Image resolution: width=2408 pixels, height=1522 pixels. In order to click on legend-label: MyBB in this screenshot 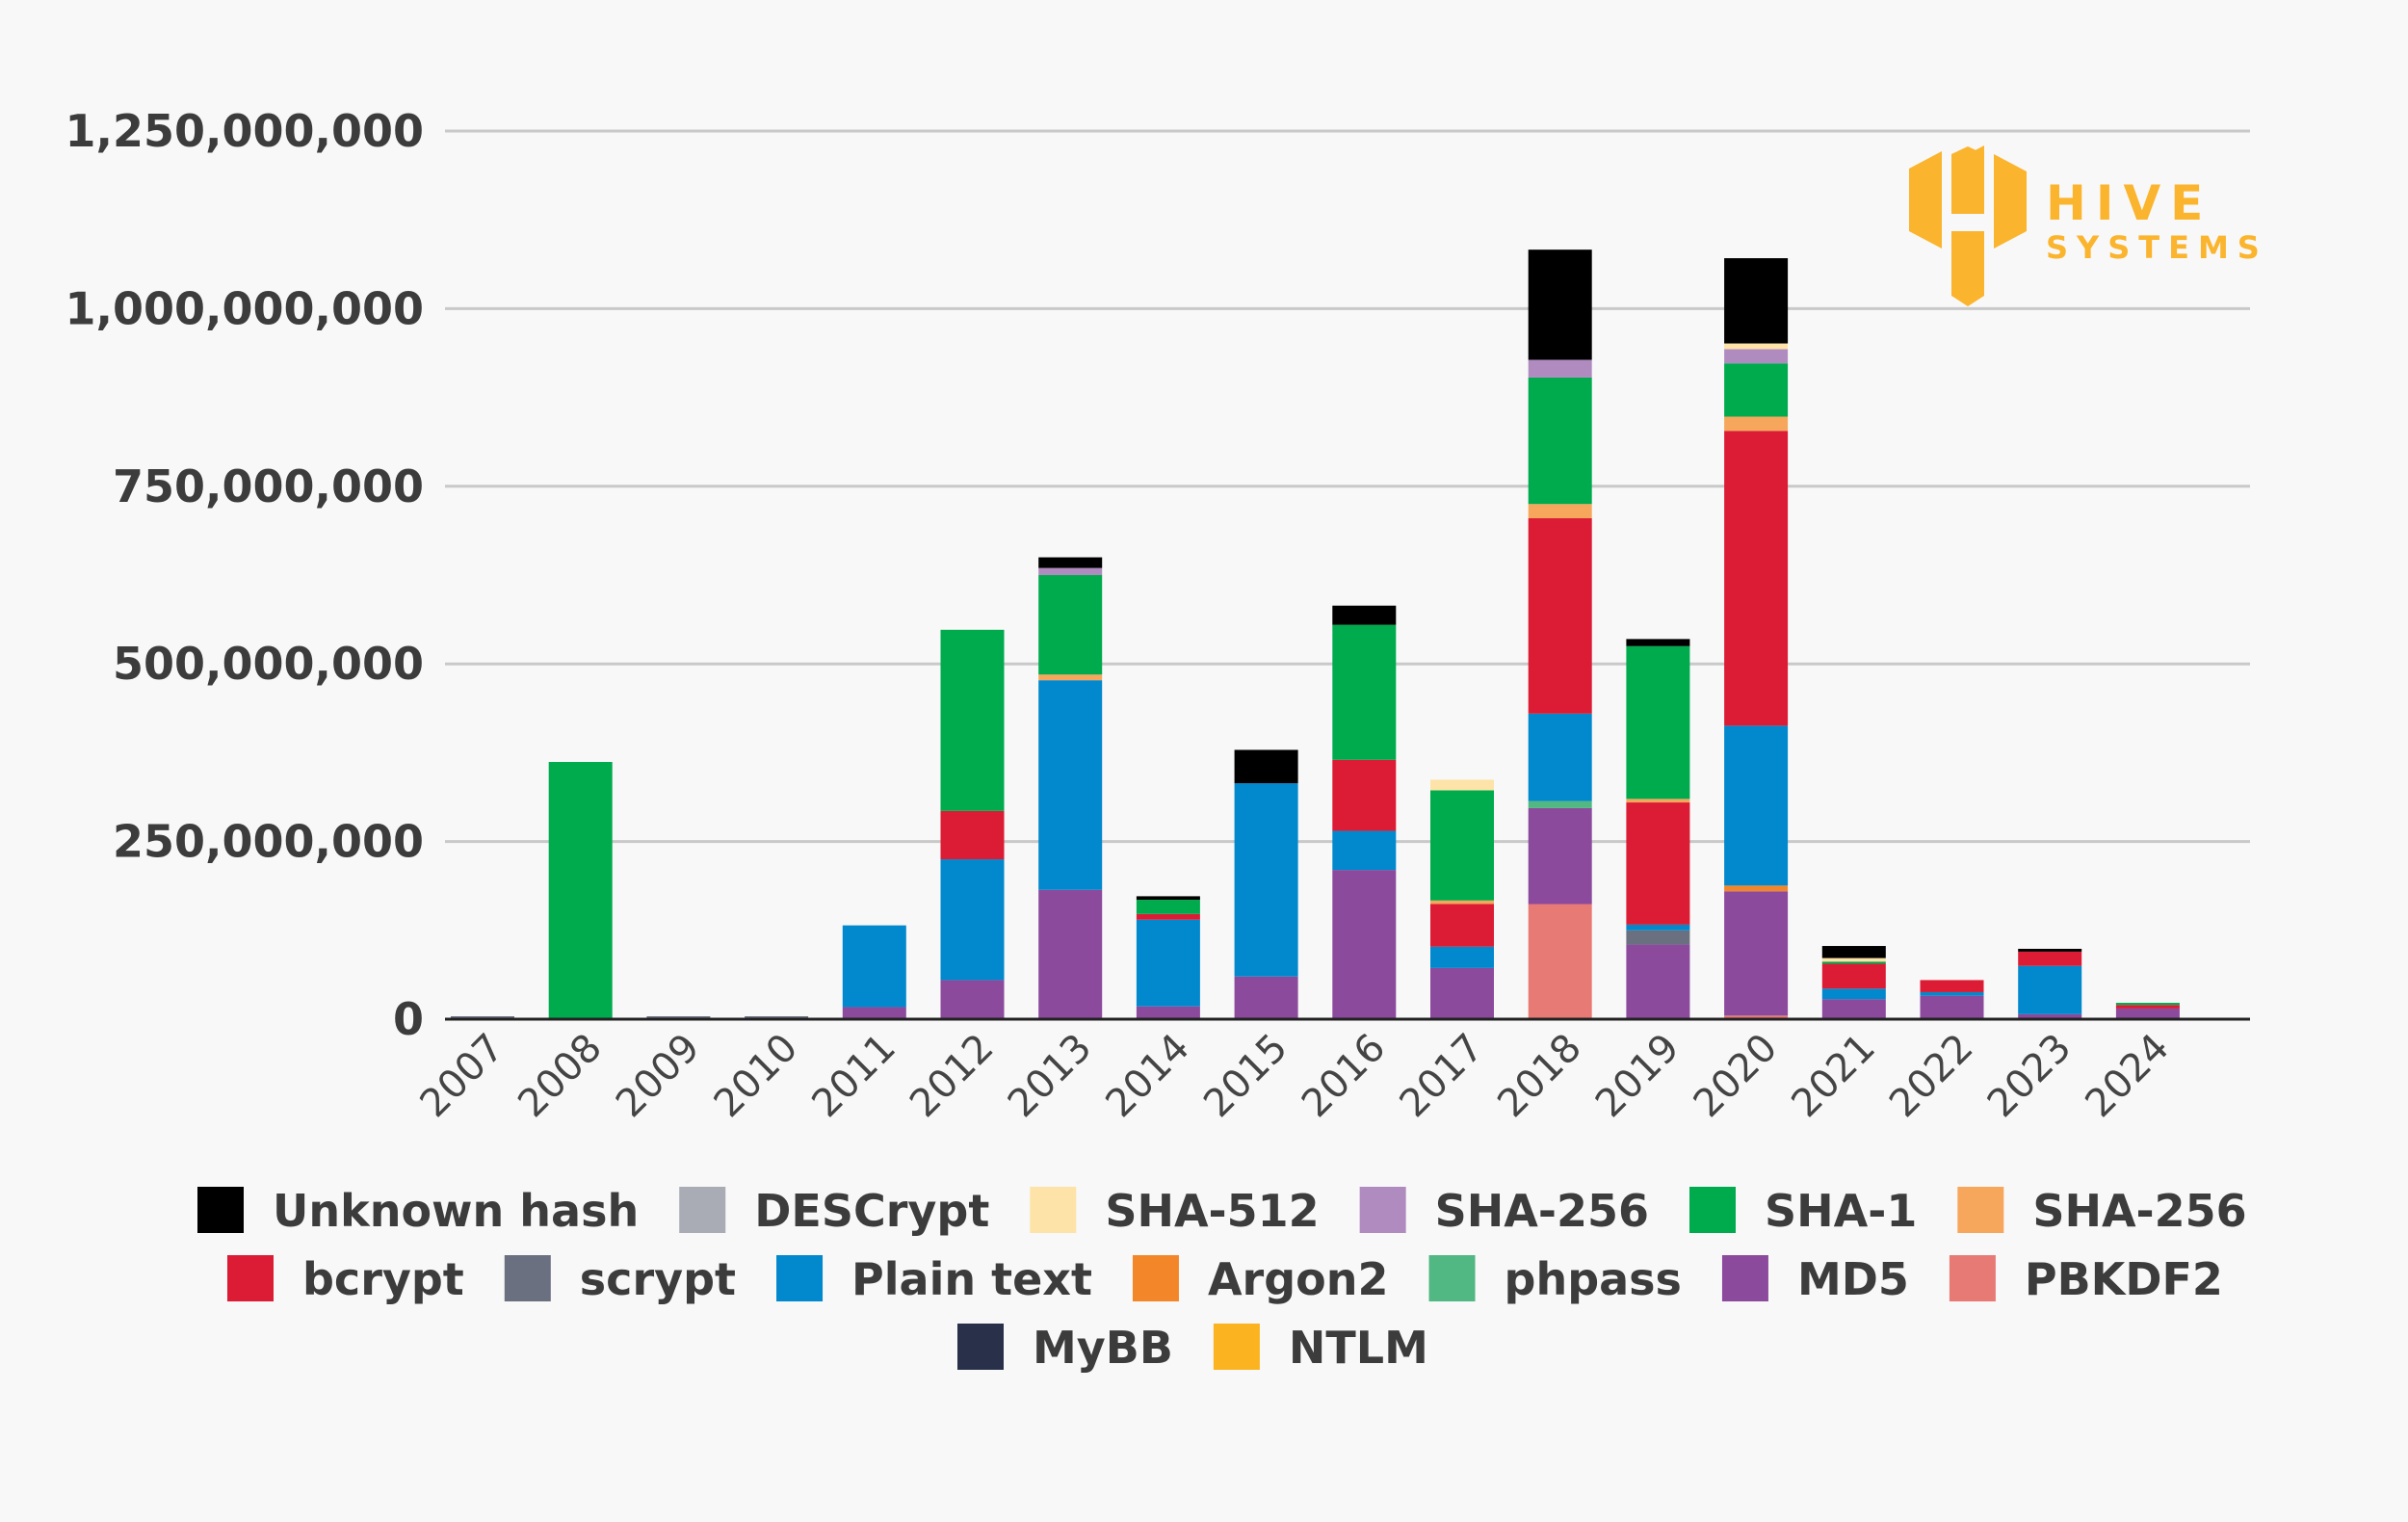, I will do `click(1103, 1348)`.